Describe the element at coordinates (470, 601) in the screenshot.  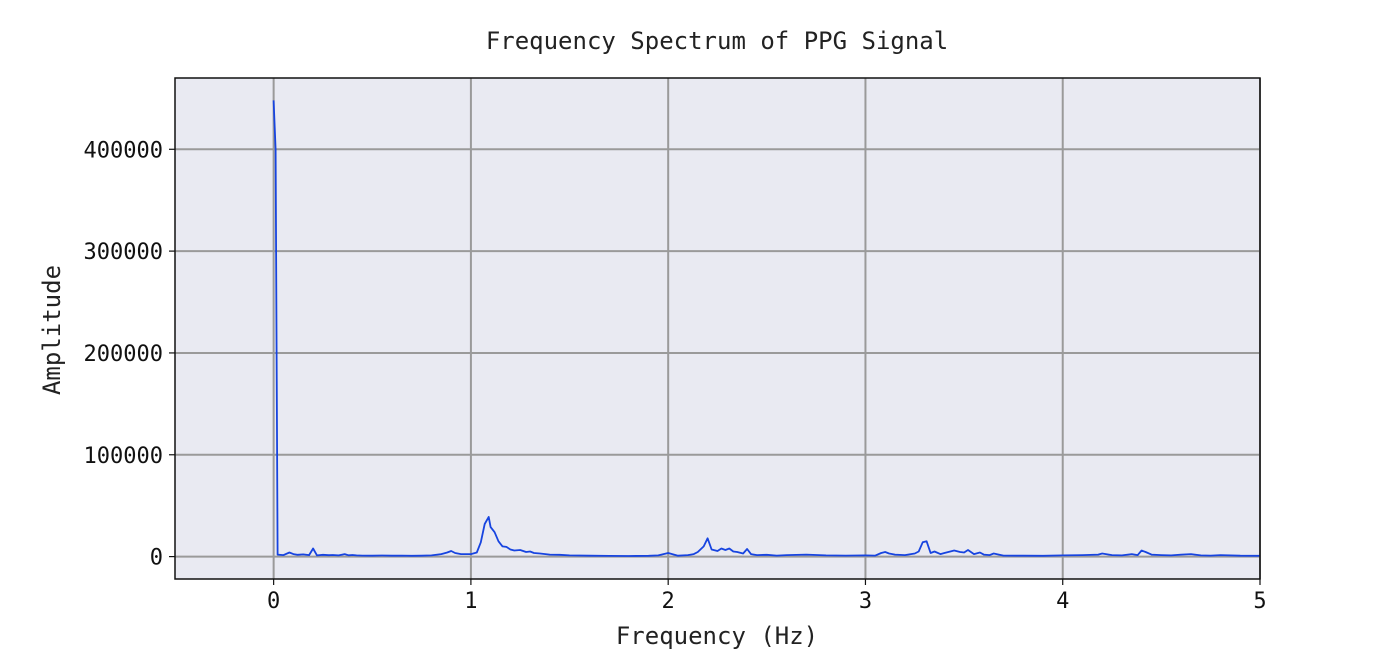
I see `x-tick-label: 1` at that location.